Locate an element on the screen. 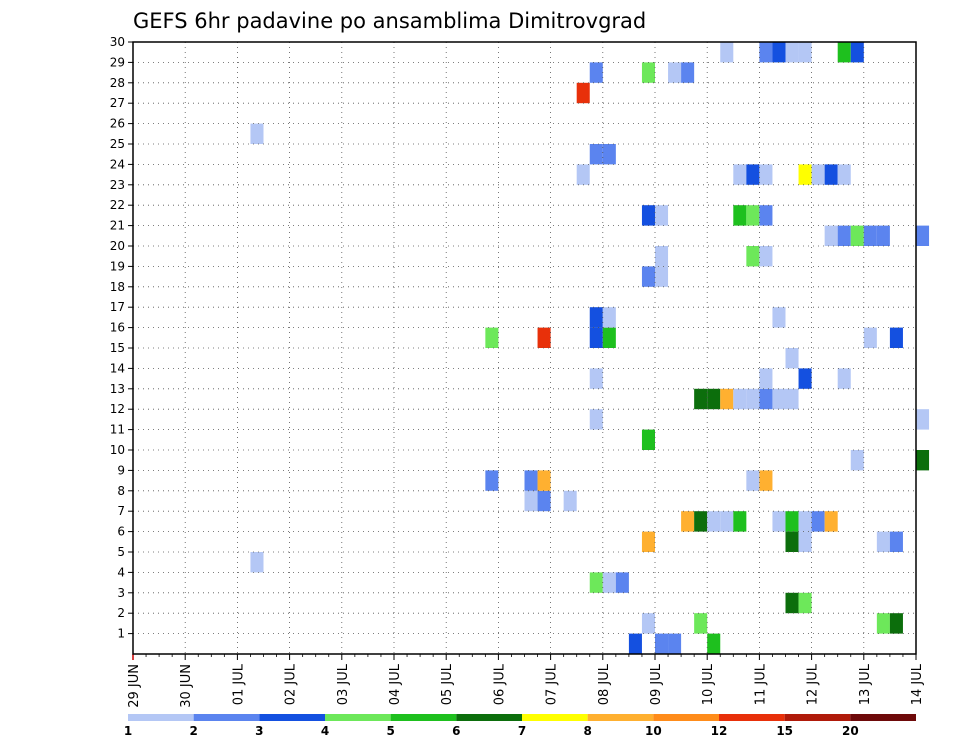 Image resolution: width=960 pixels, height=742 pixels. x-tick-label: 01 JUL is located at coordinates (238, 684).